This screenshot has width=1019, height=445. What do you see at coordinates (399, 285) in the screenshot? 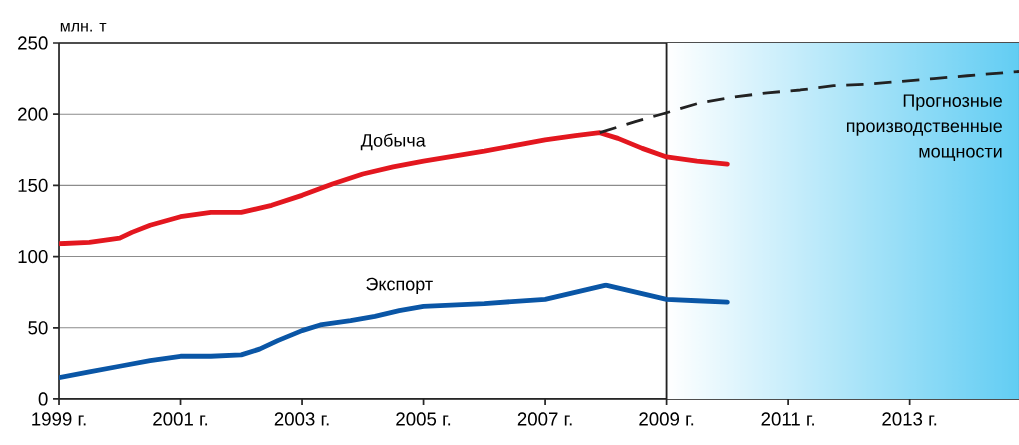
I see `series-label: Экспорт` at bounding box center [399, 285].